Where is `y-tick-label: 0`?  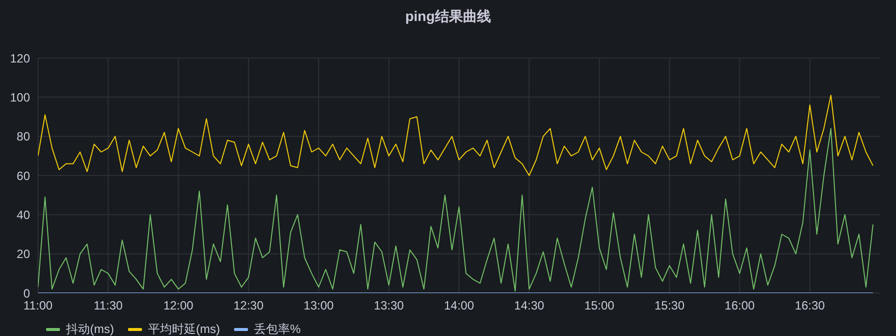 y-tick-label: 0 is located at coordinates (26, 293).